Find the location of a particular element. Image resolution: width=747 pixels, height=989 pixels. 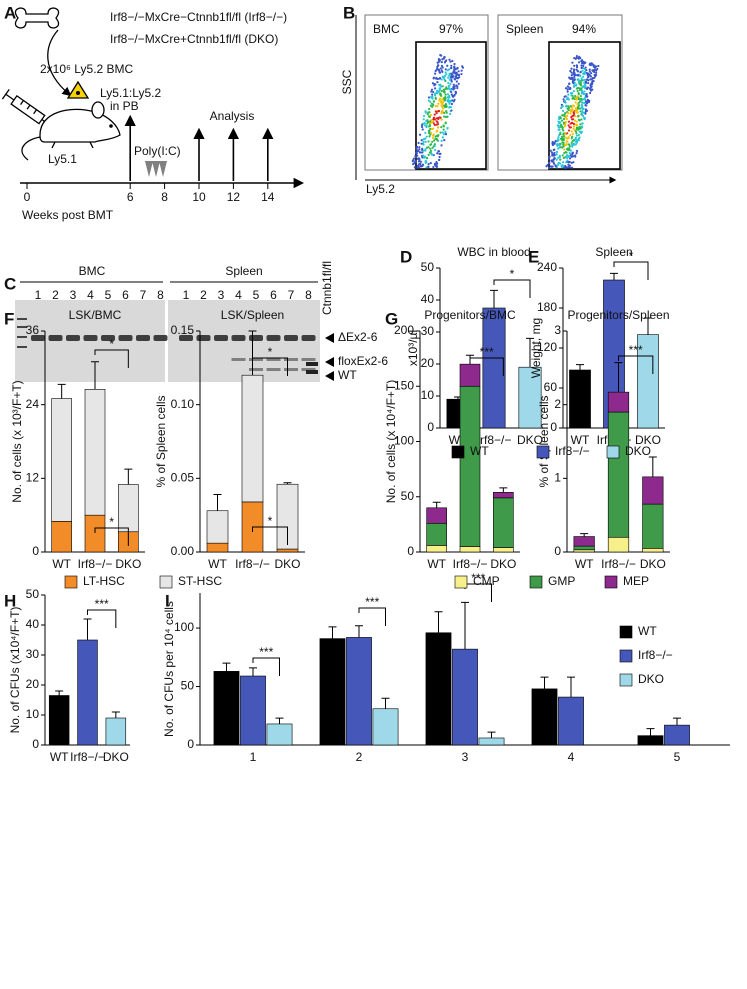

x-tick-label: Irf8−/− is located at coordinates (95, 564).